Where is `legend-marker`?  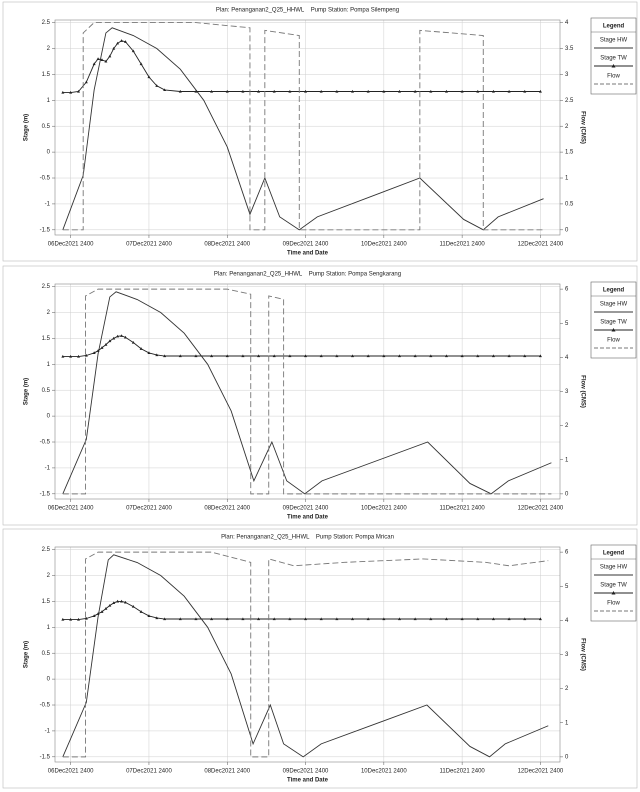 legend-marker is located at coordinates (613, 66).